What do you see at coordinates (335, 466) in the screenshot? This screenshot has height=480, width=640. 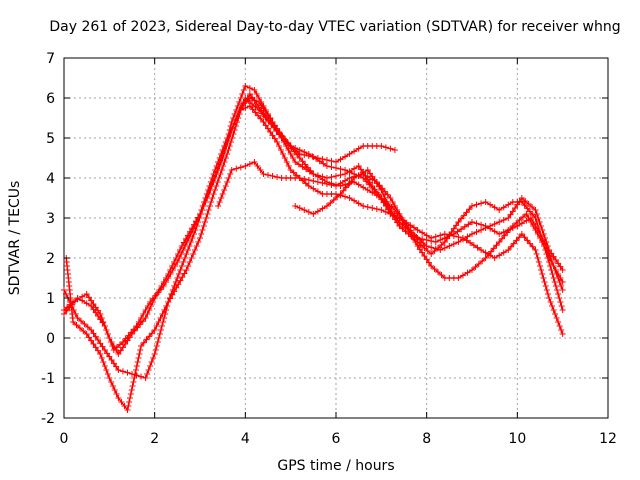 I see `x-axis-label: GPS time / hours` at bounding box center [335, 466].